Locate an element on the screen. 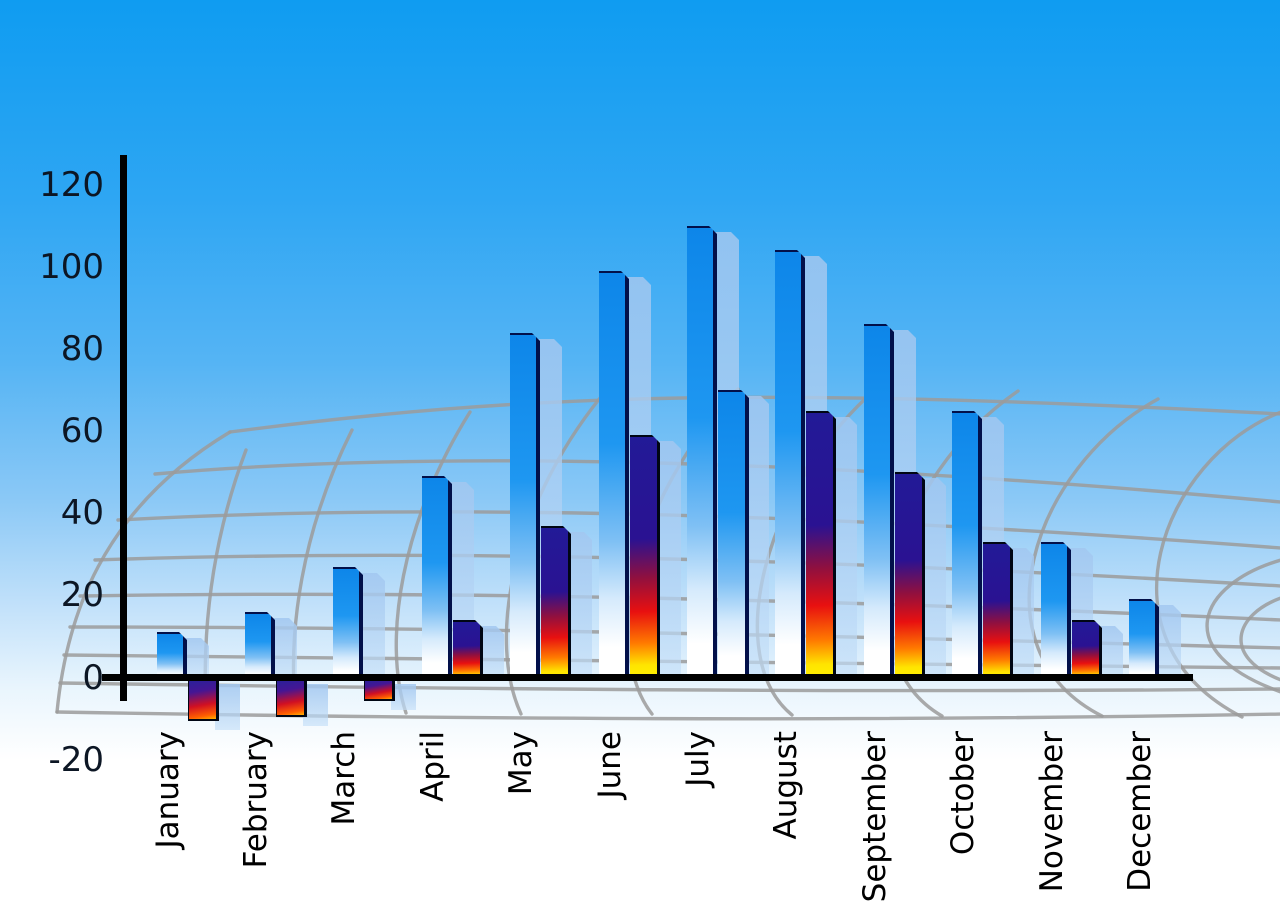 The height and width of the screenshot is (905, 1280). bar-august-primary is located at coordinates (790, 464).